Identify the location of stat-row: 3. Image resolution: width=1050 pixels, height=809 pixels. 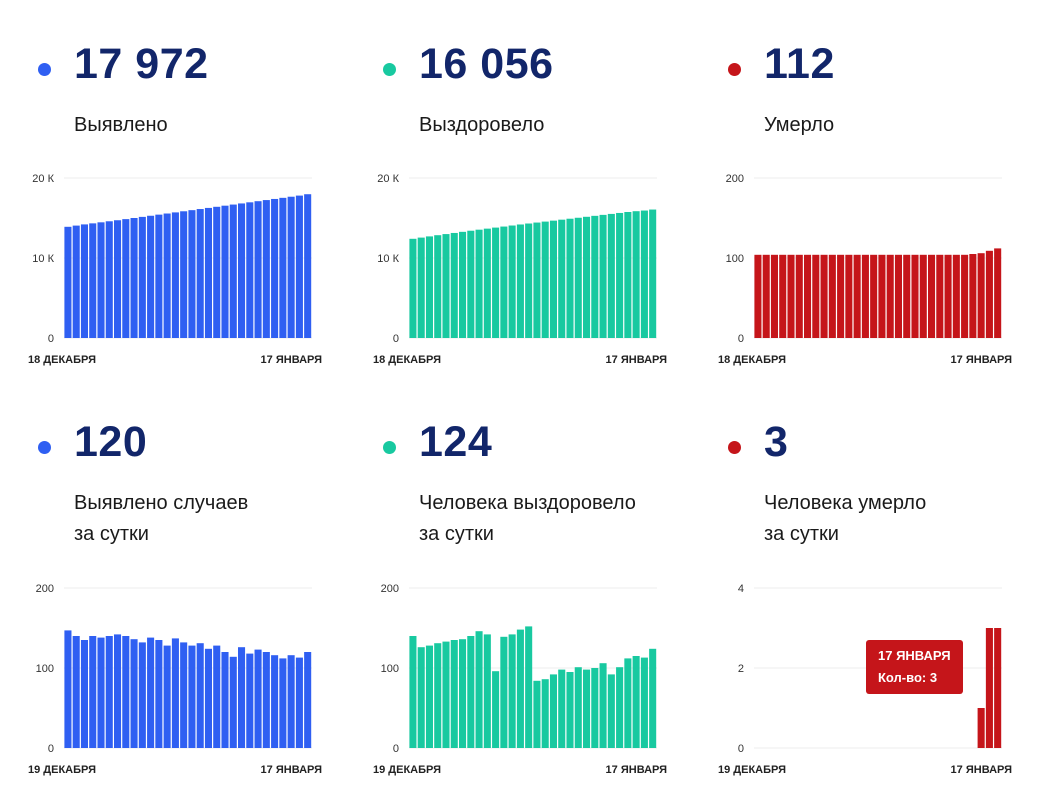
(886, 444).